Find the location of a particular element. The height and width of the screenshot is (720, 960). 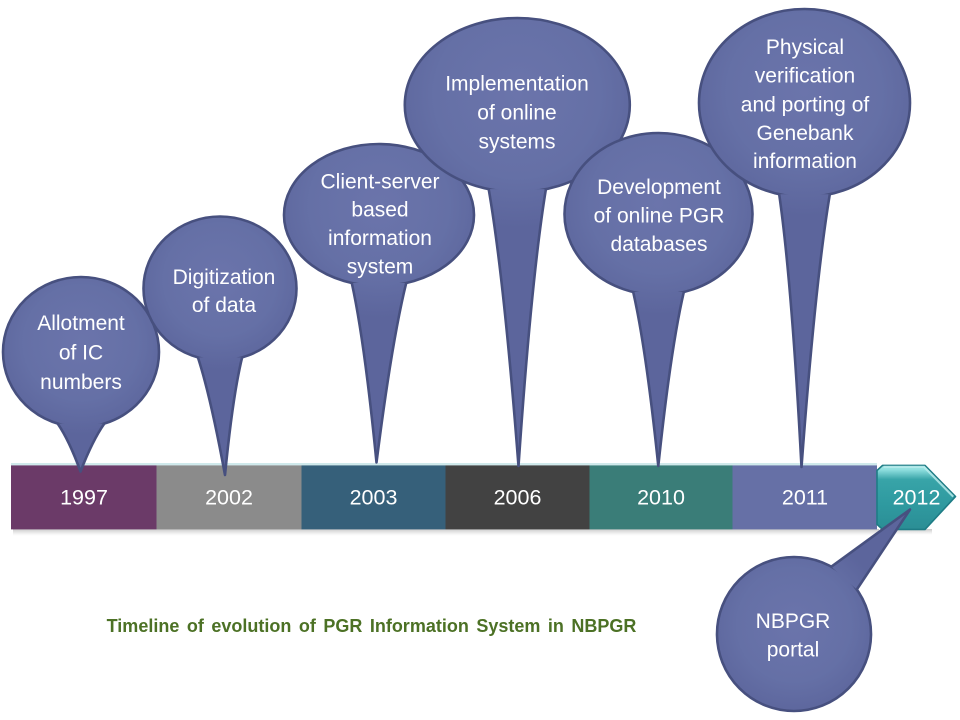

svg-text: verification is located at coordinates (805, 76).